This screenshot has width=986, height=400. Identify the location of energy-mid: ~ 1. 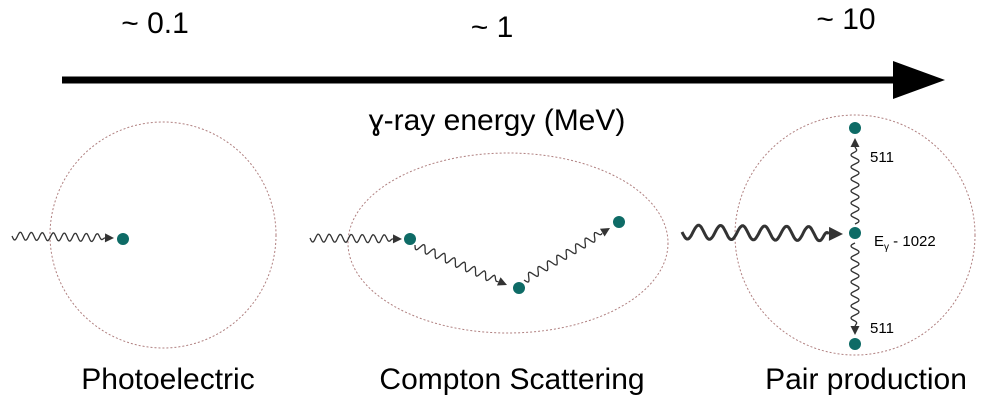
(492, 27).